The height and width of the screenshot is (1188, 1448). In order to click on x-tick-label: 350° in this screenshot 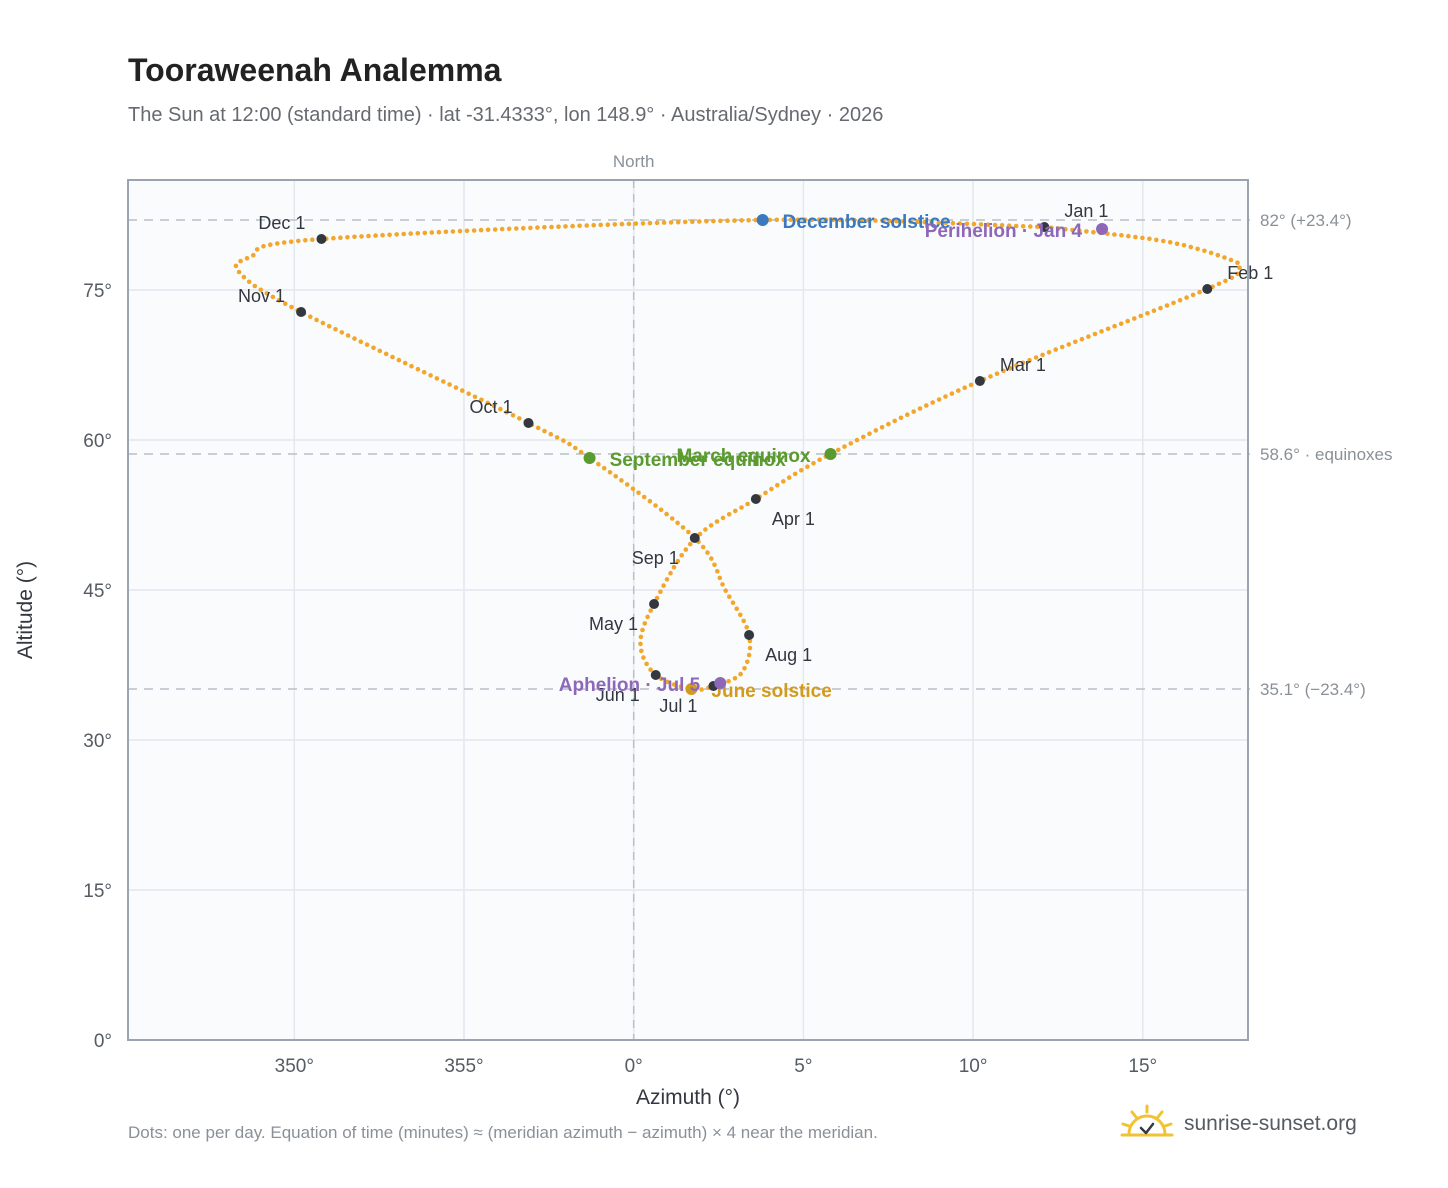, I will do `click(294, 1066)`.